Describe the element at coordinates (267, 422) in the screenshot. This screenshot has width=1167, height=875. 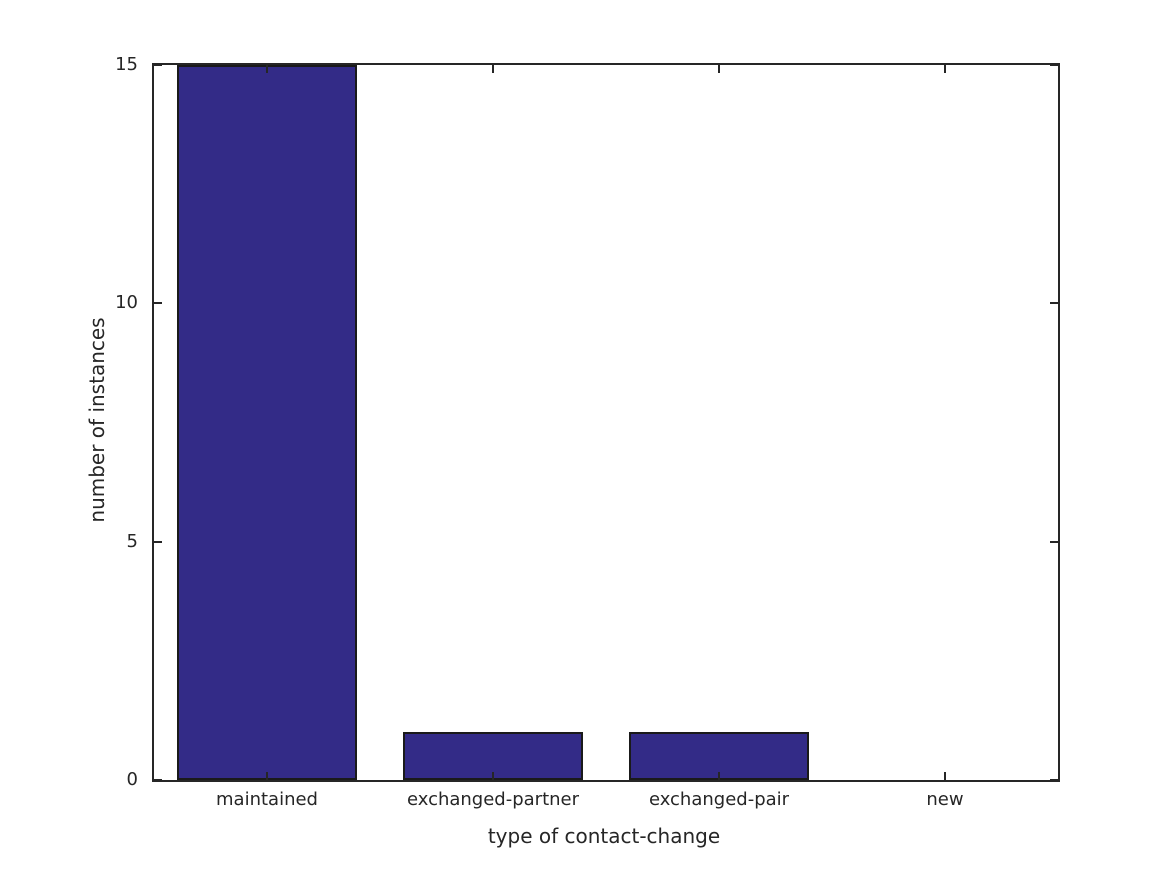
I see `bar-maintained` at that location.